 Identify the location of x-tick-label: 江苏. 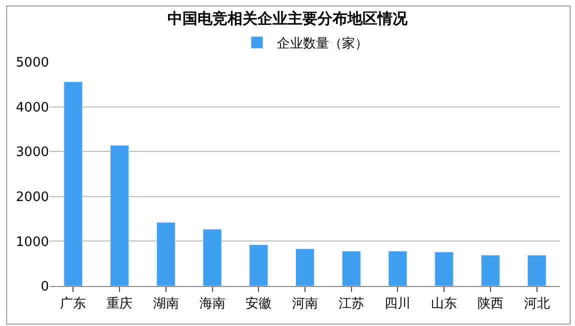
(351, 304).